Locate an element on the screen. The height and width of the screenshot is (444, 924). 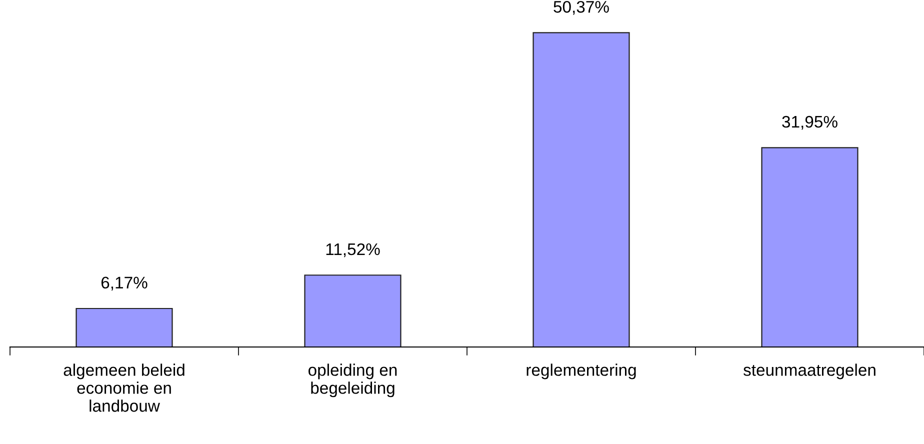
data-label: 11,52% is located at coordinates (353, 250).